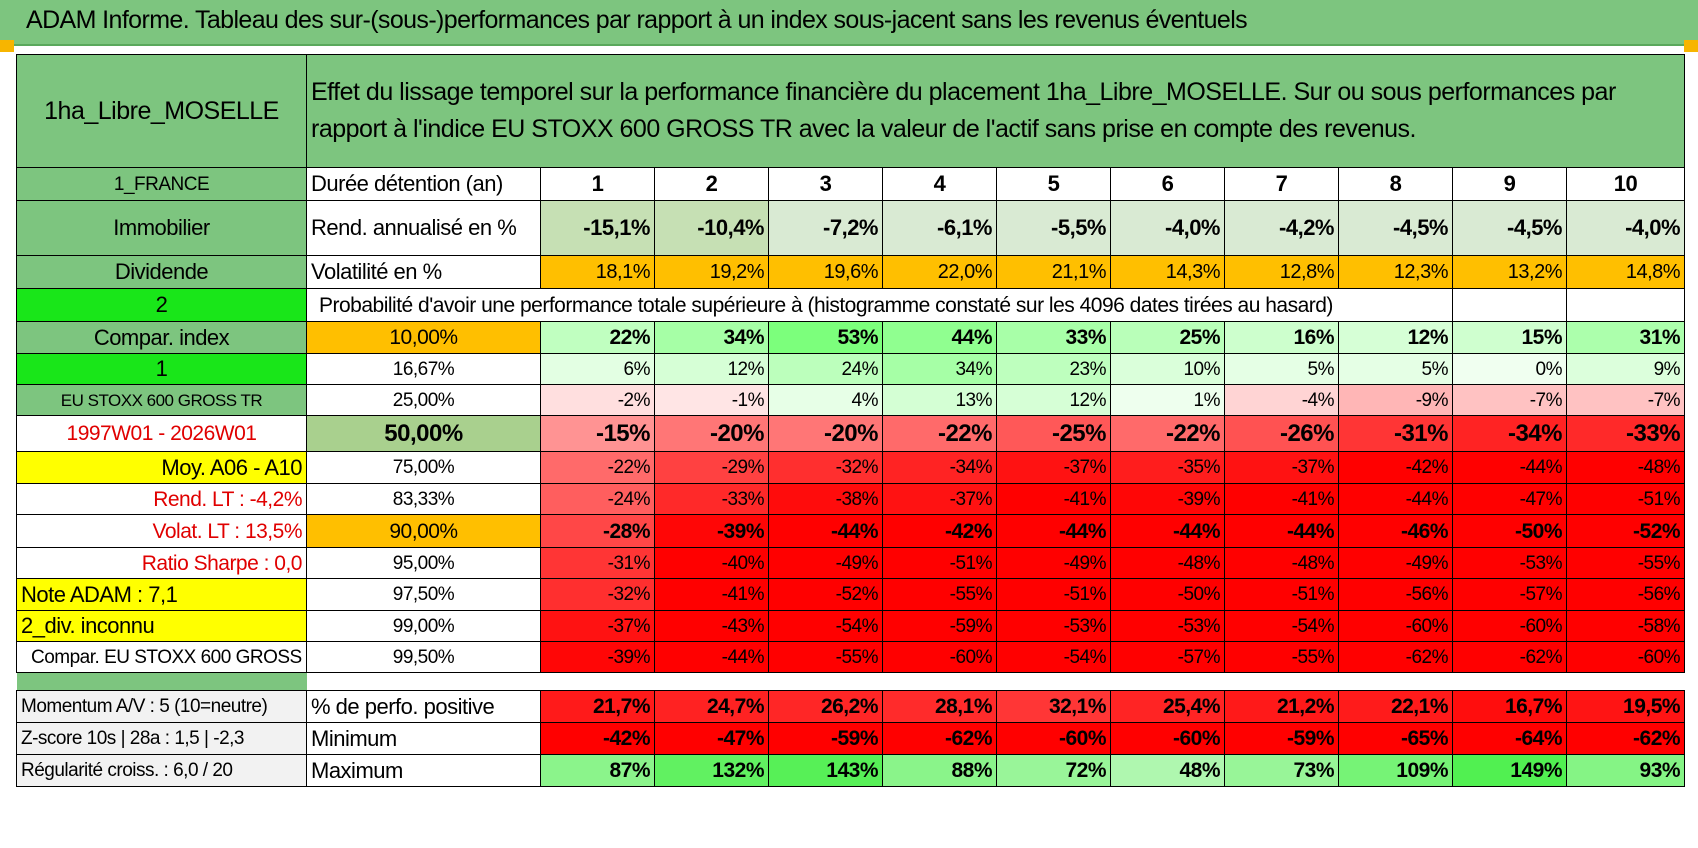 The width and height of the screenshot is (1698, 848). What do you see at coordinates (423, 228) in the screenshot?
I see `label-rend: Rend. annualisé en %` at bounding box center [423, 228].